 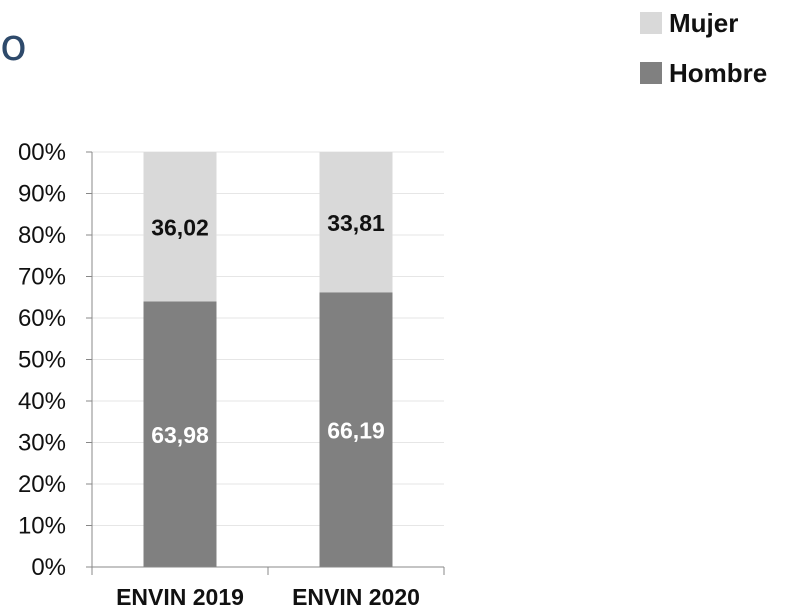 I want to click on y-tick-label: 50%, so click(x=42, y=360).